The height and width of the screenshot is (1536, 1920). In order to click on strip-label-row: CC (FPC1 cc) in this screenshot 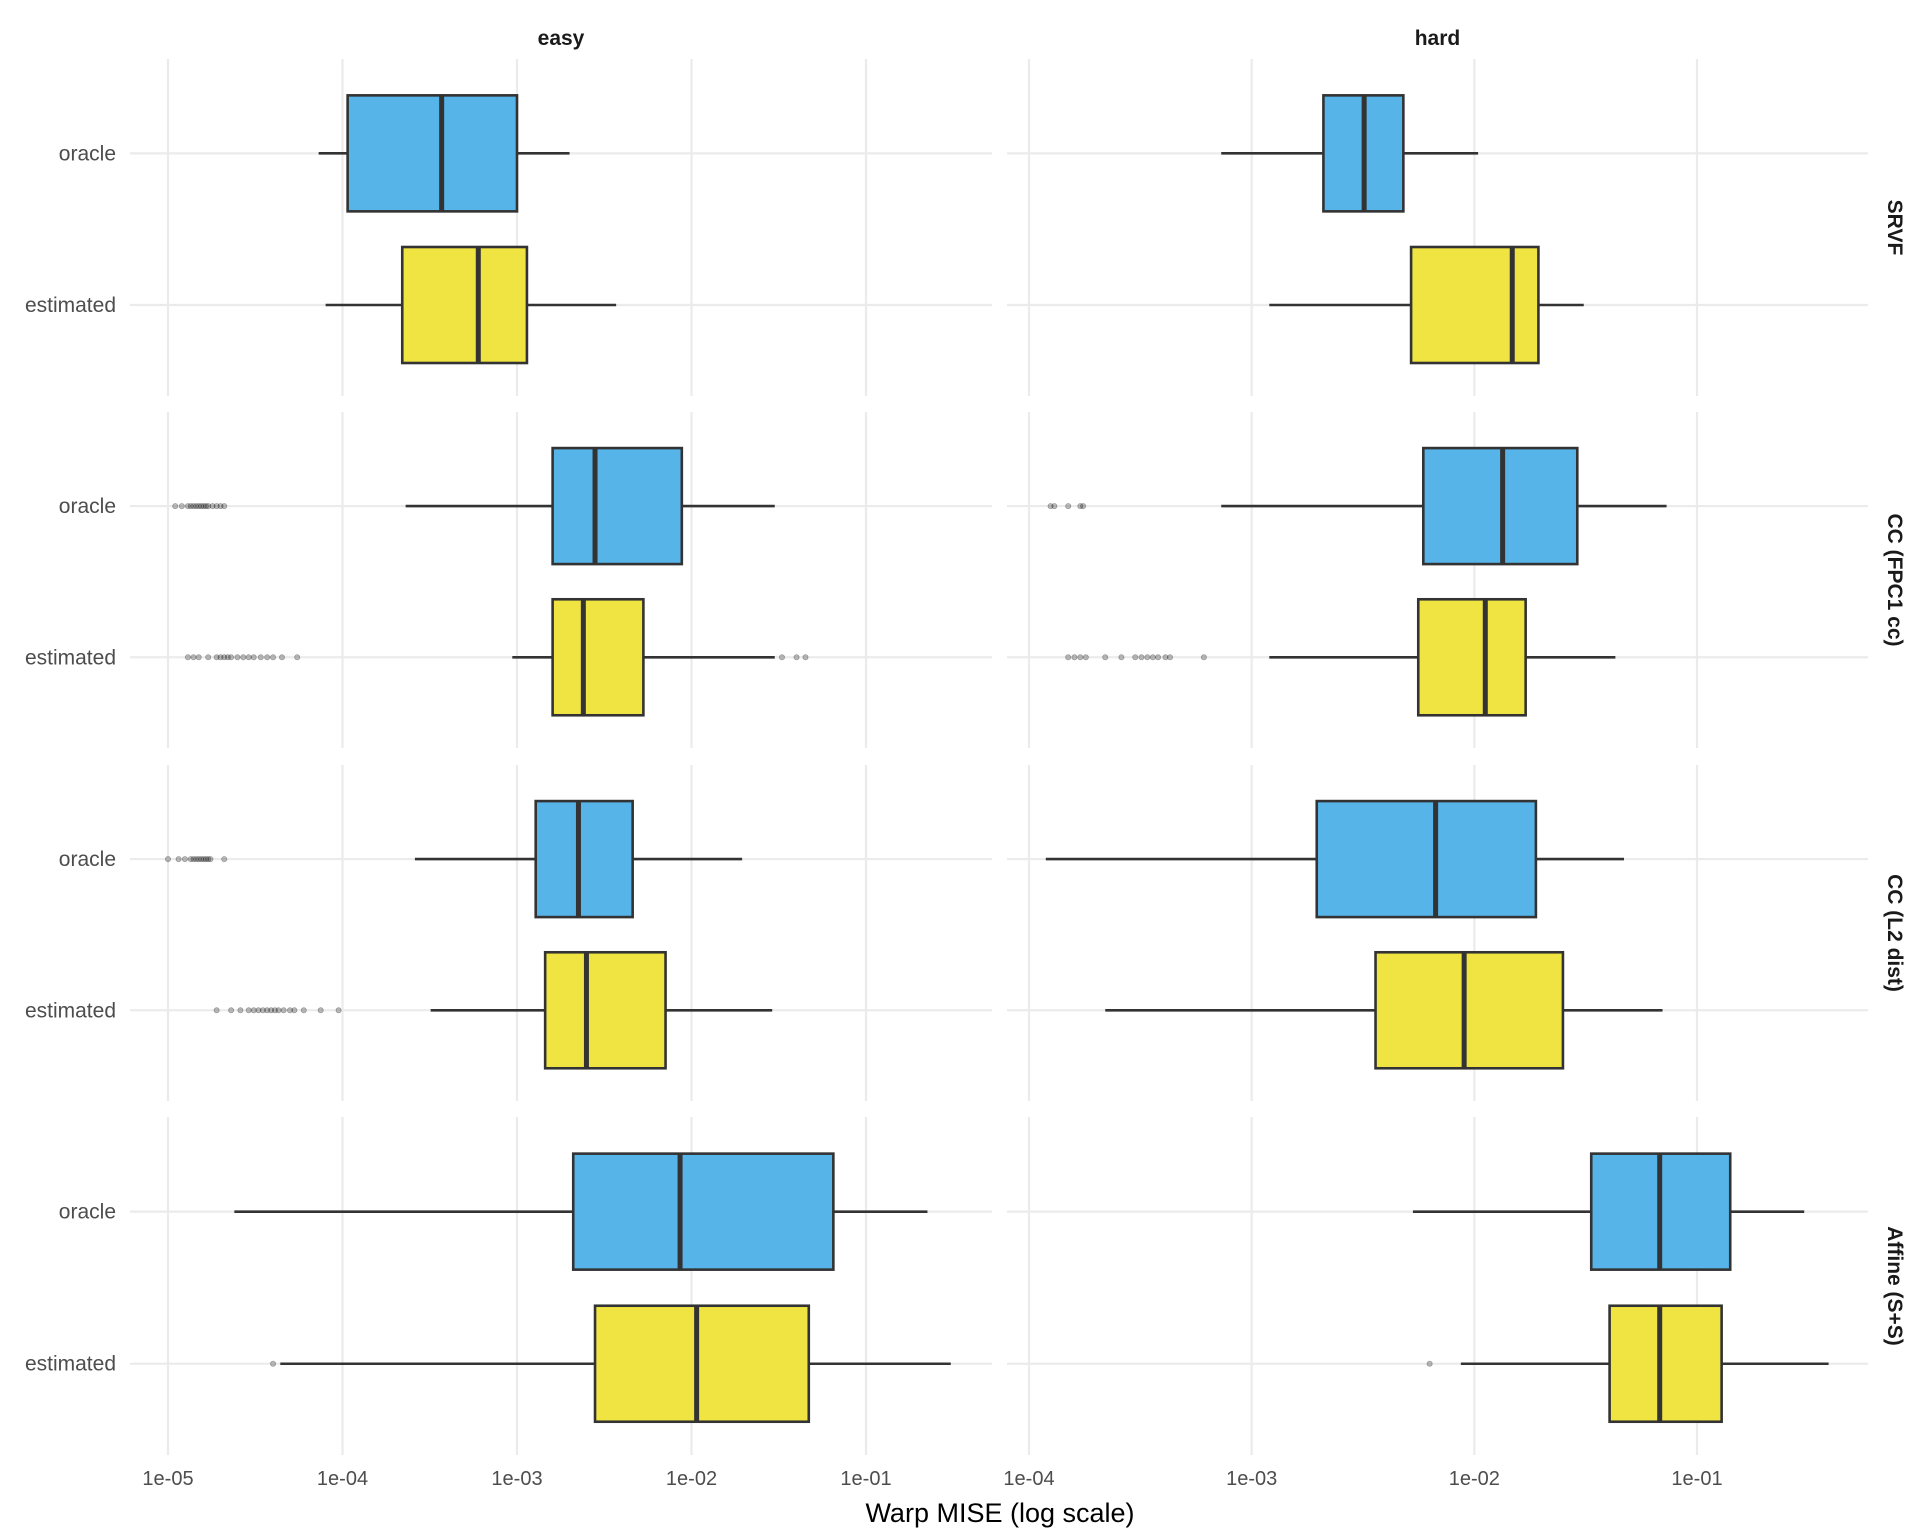, I will do `click(1894, 579)`.